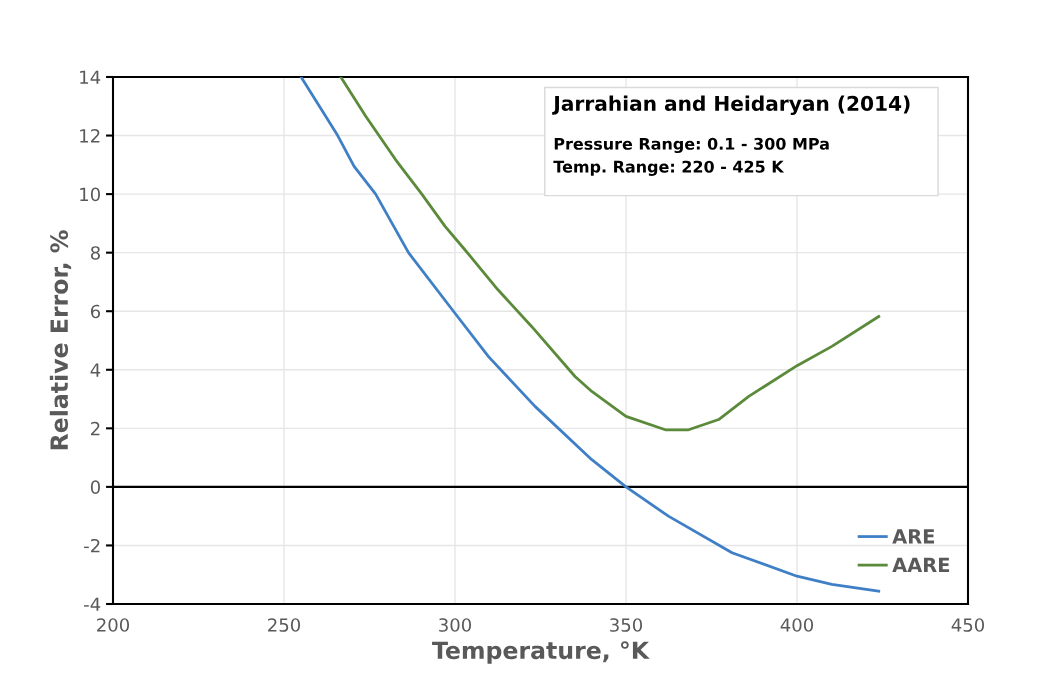  Describe the element at coordinates (541, 652) in the screenshot. I see `x-axis-title: Temperature, °K` at that location.